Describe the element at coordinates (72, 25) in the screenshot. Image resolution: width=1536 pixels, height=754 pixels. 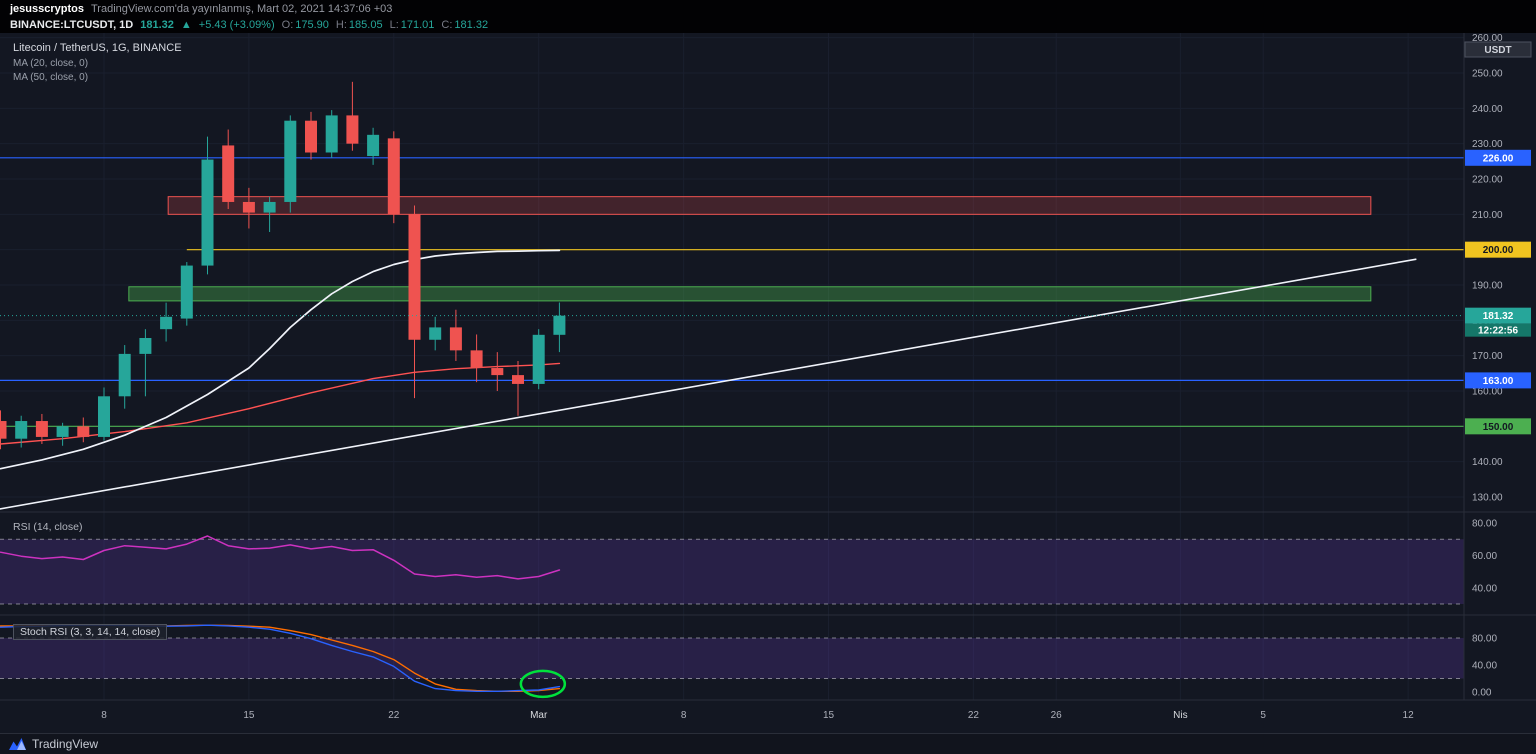
I see `symbol-title: BINANCE:LTCUSDT, 1D` at that location.